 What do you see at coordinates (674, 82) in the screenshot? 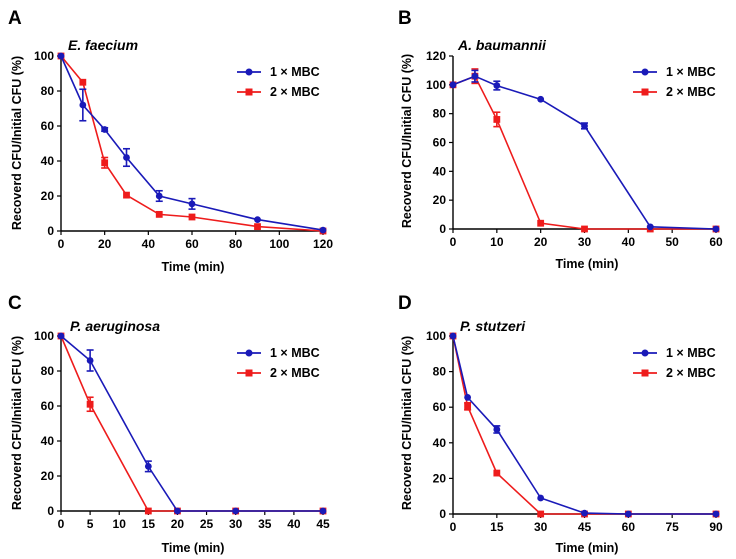
I see `panel-b-legend: 1 × MBC 2 × MBC` at bounding box center [674, 82].